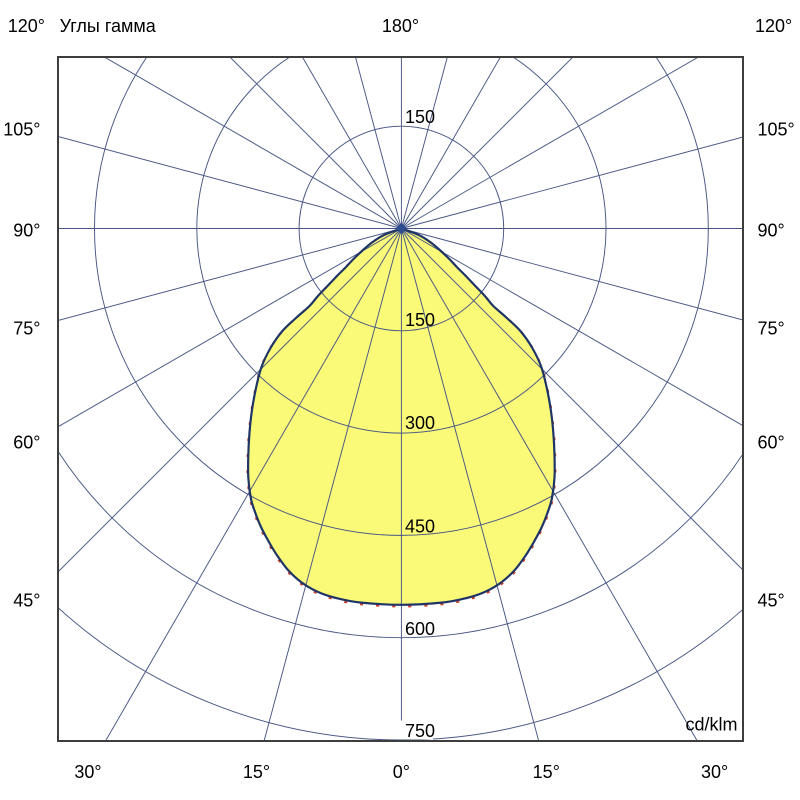 The height and width of the screenshot is (800, 800). I want to click on svg-text: 180°, so click(400, 26).